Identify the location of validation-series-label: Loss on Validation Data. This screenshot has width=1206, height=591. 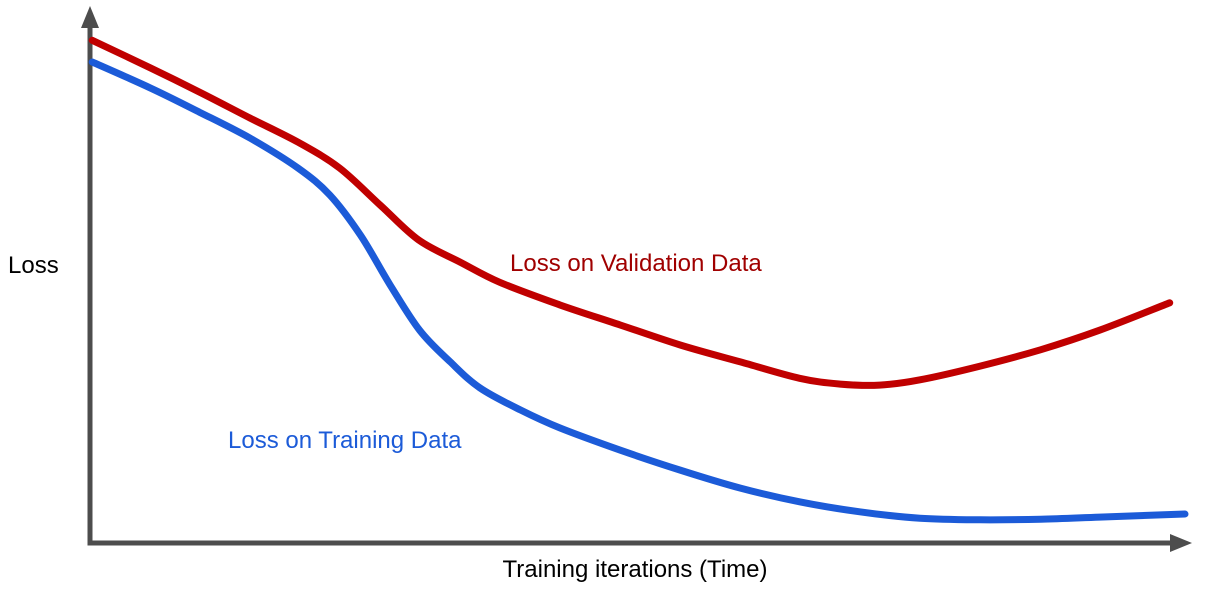
(636, 263).